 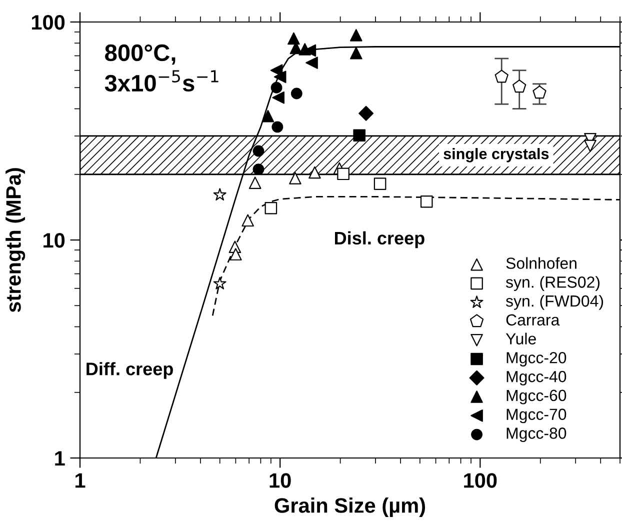 What do you see at coordinates (553, 283) in the screenshot?
I see `legend-label: syn. (RES02)` at bounding box center [553, 283].